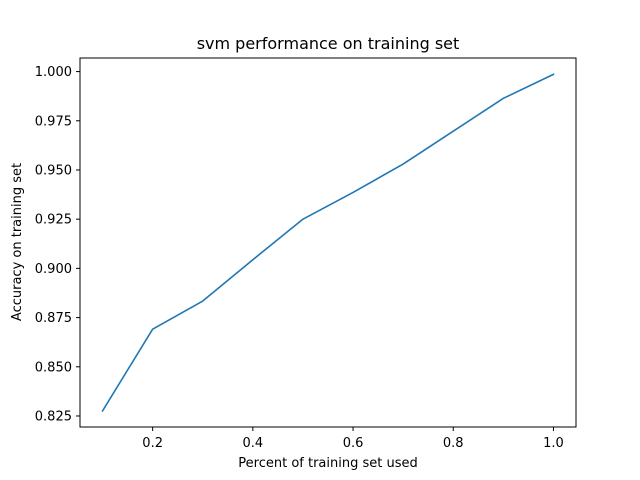 The width and height of the screenshot is (640, 480). What do you see at coordinates (53, 269) in the screenshot?
I see `y-tick-label: 0.900` at bounding box center [53, 269].